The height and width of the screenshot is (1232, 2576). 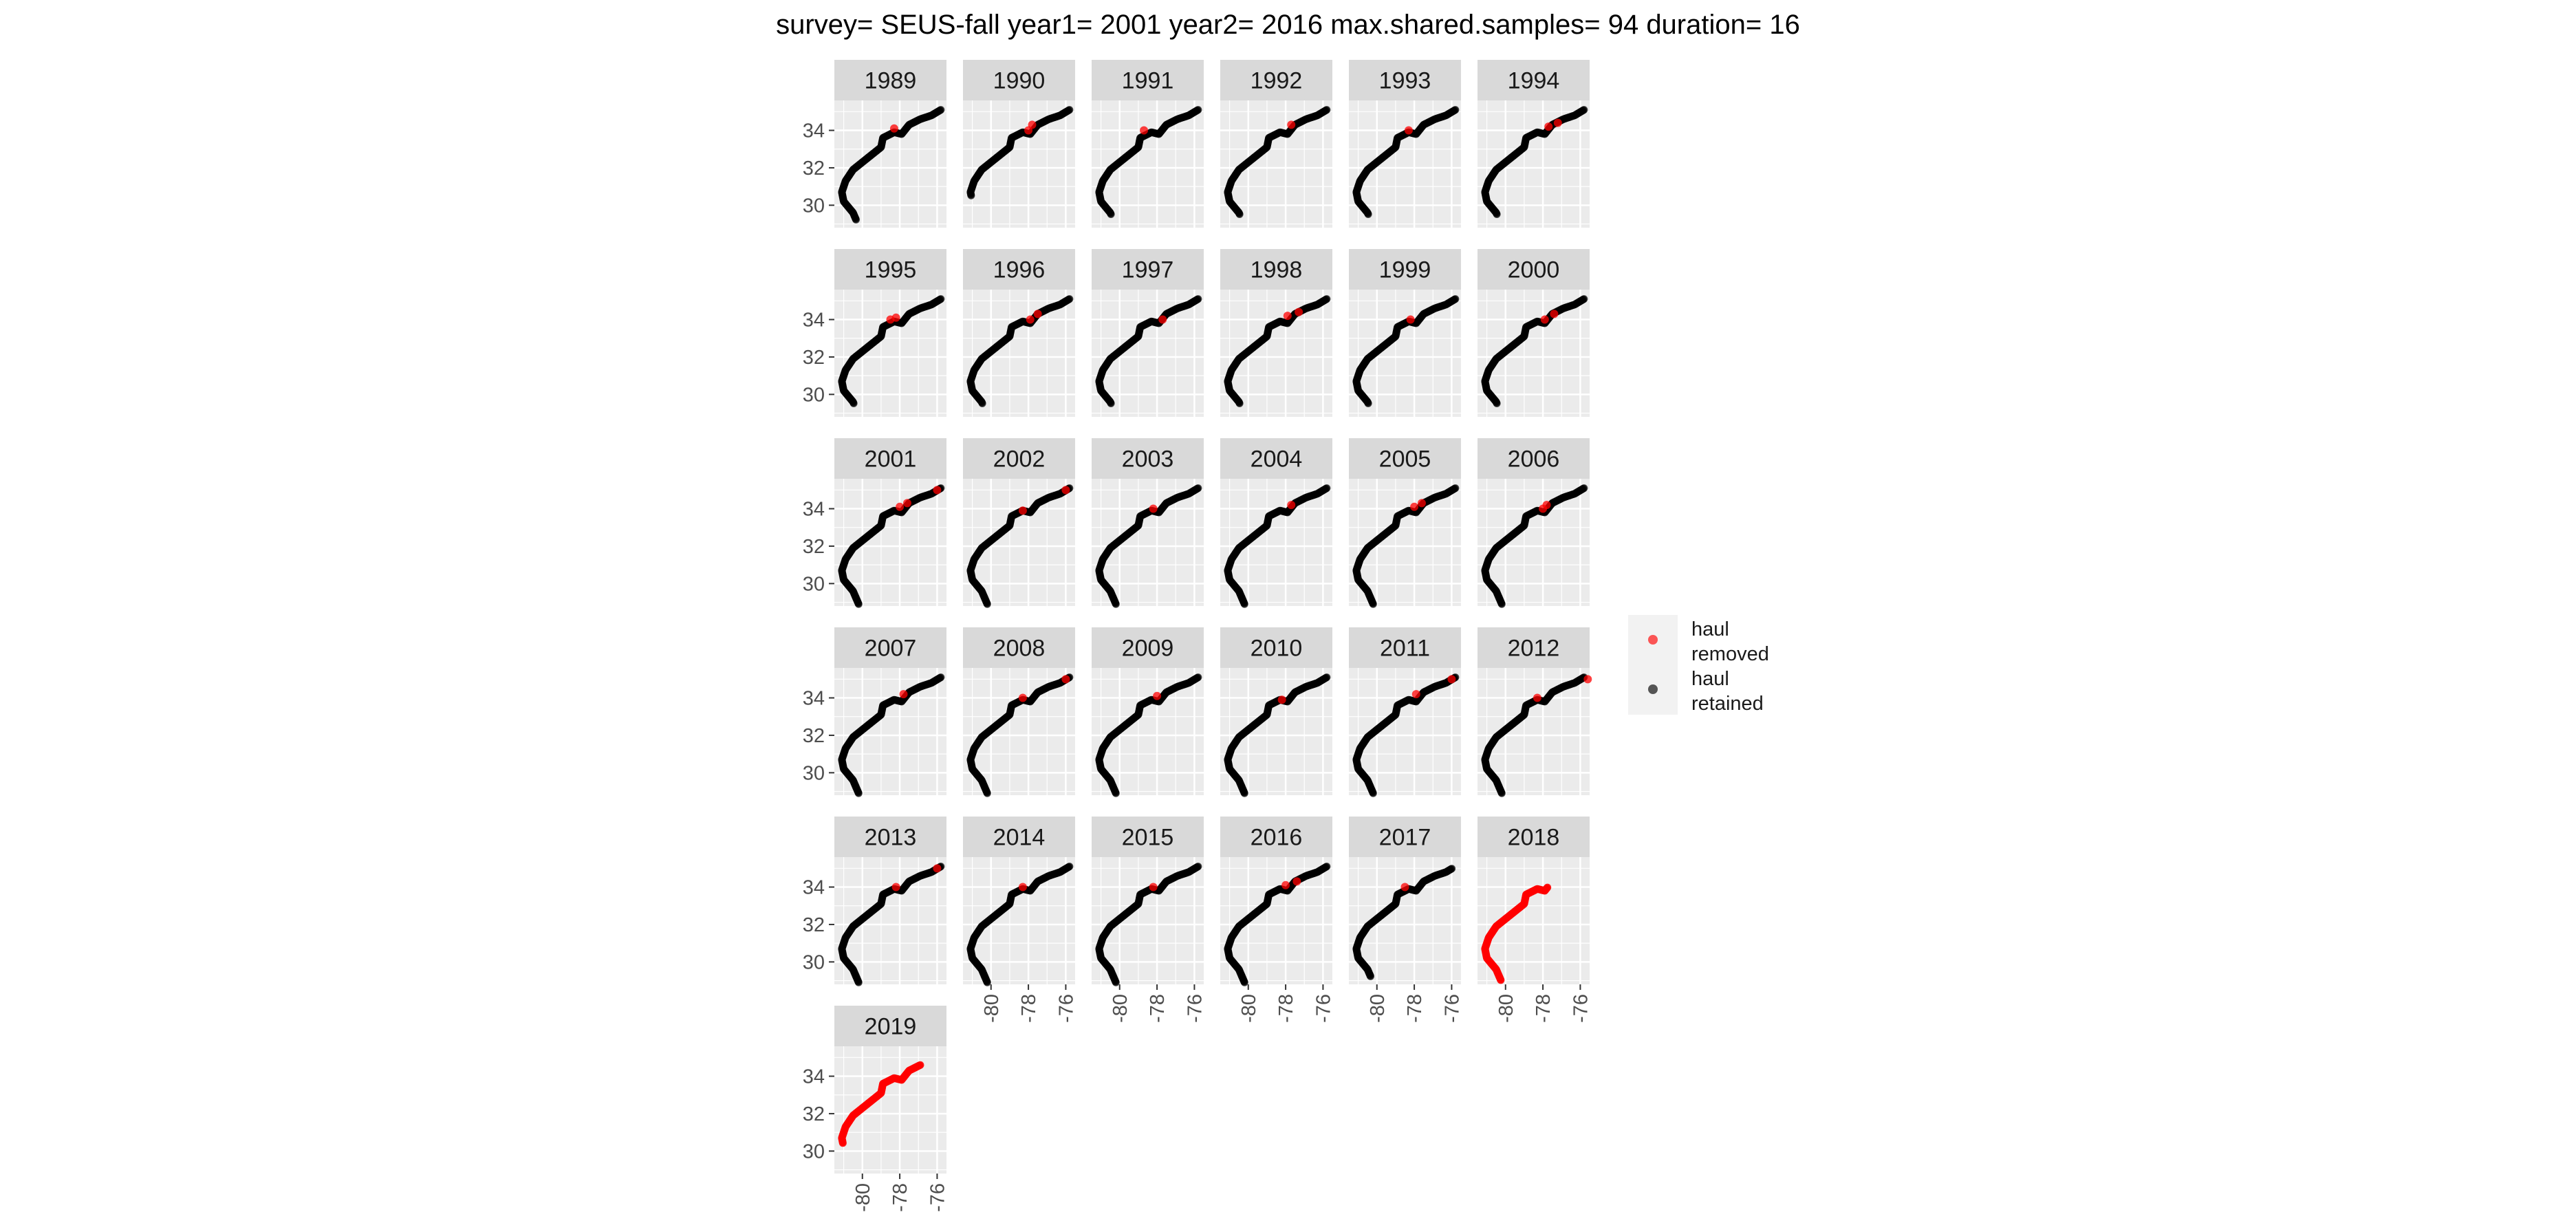 What do you see at coordinates (1020, 152) in the screenshot?
I see `points-1990` at bounding box center [1020, 152].